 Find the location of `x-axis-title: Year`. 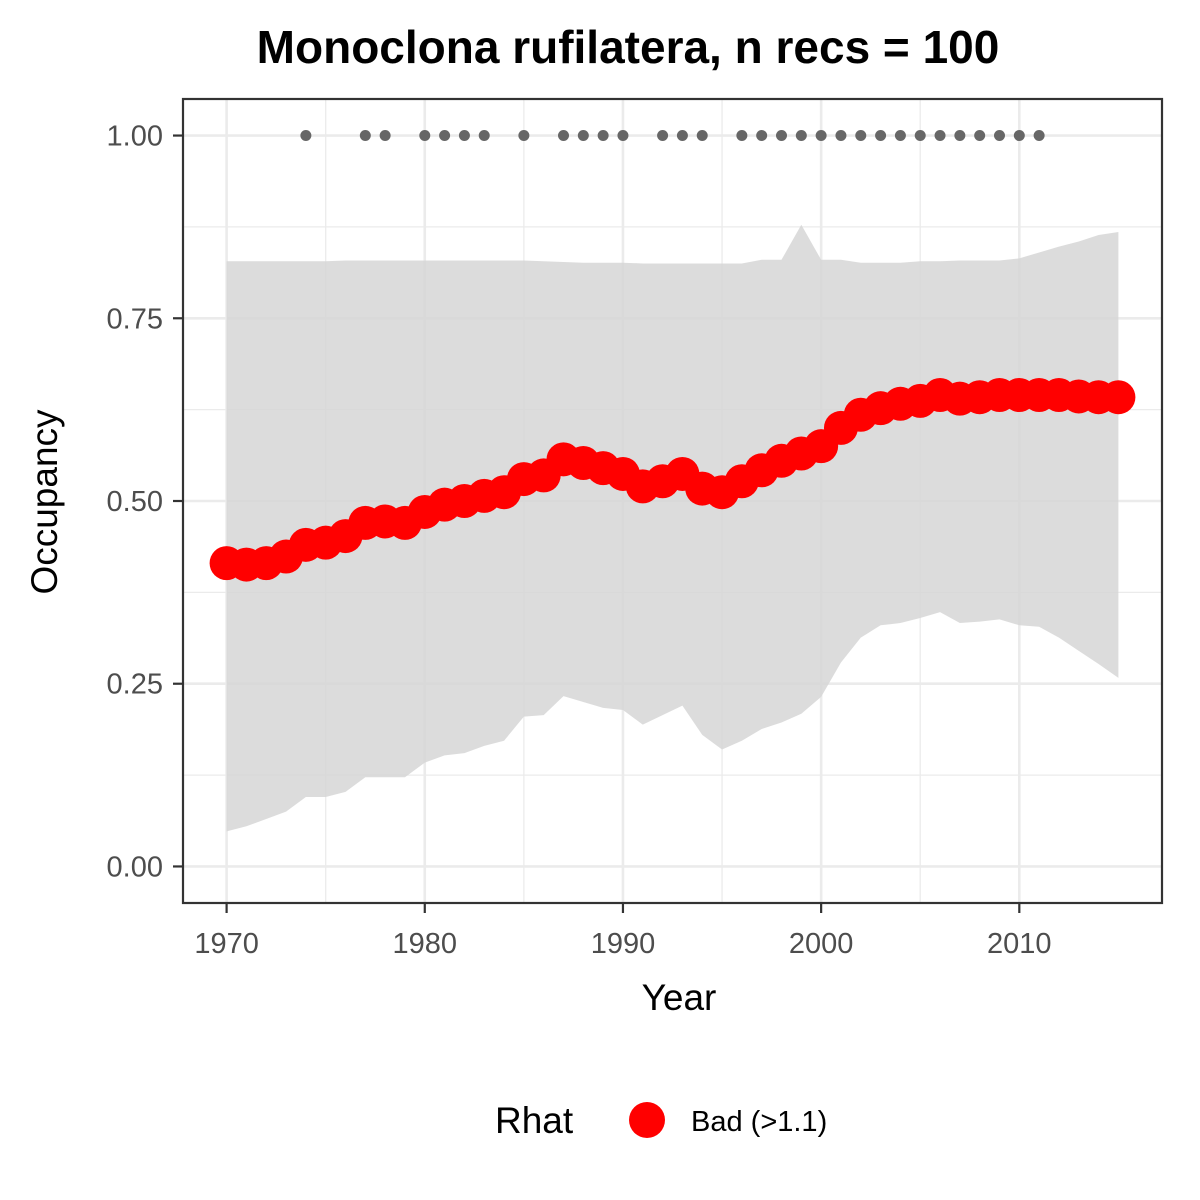

x-axis-title: Year is located at coordinates (679, 997).